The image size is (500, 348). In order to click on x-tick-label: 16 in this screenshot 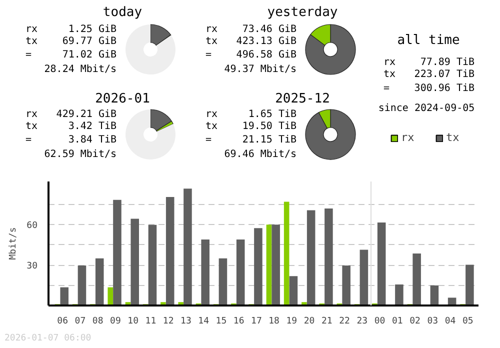, I will do `click(238, 321)`.